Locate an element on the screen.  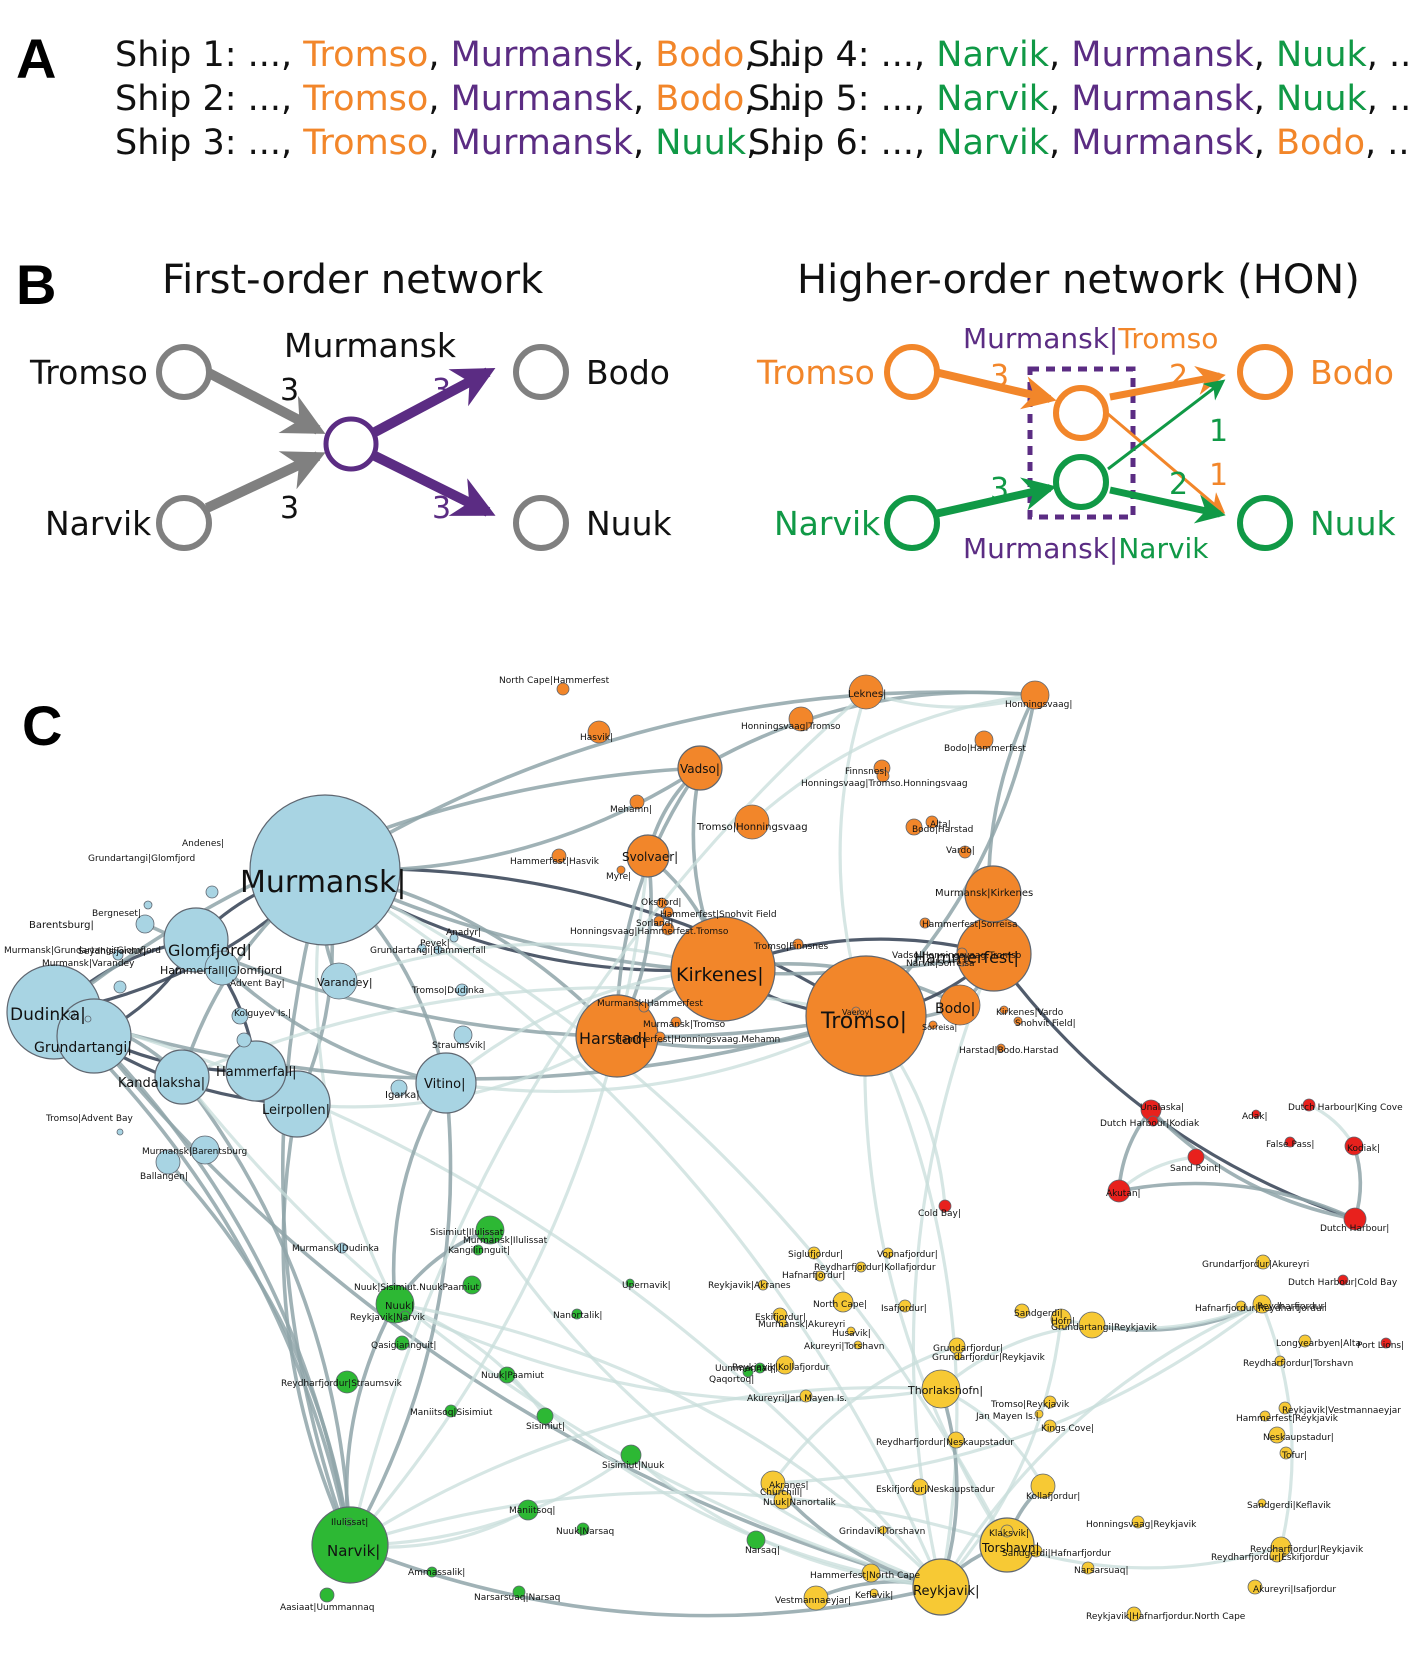
hon-node-label: Grundarfjordur| is located at coordinates (968, 1349).